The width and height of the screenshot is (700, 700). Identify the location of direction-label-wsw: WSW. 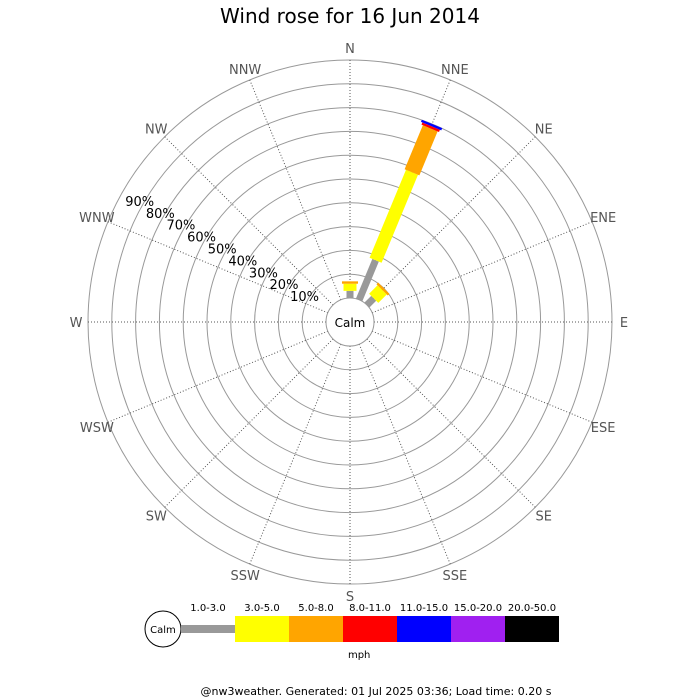
(97, 428).